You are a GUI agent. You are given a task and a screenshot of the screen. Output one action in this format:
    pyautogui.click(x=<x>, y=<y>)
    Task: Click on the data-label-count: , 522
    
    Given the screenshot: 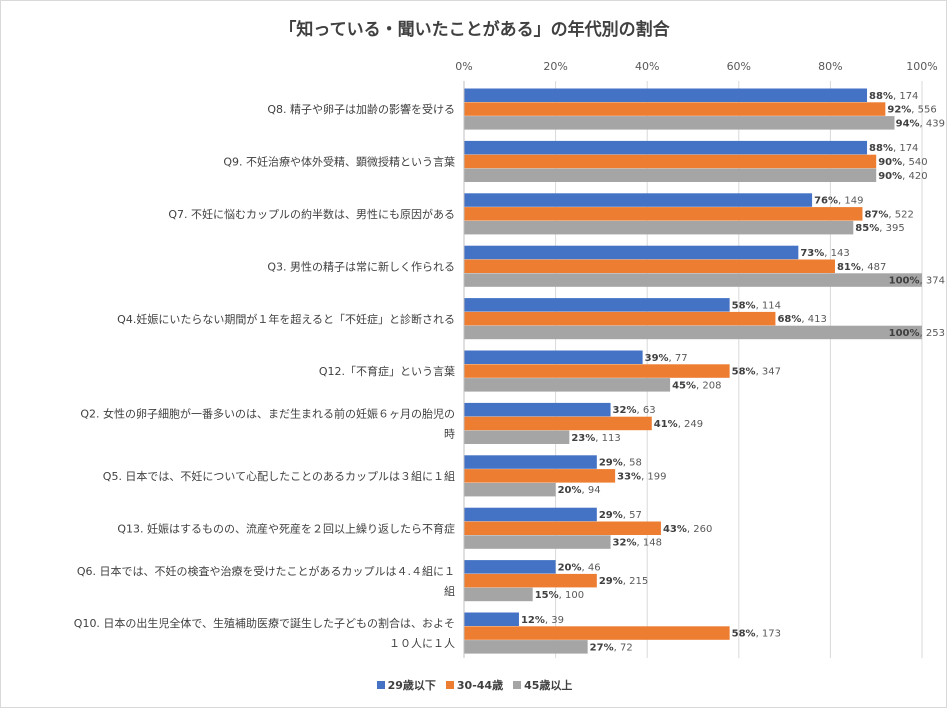 What is the action you would take?
    pyautogui.click(x=900, y=214)
    